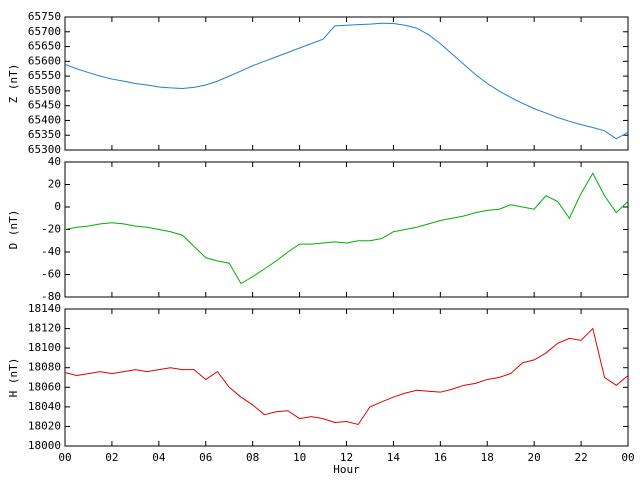 Image resolution: width=640 pixels, height=480 pixels. I want to click on x-tick-label: 02, so click(111, 457).